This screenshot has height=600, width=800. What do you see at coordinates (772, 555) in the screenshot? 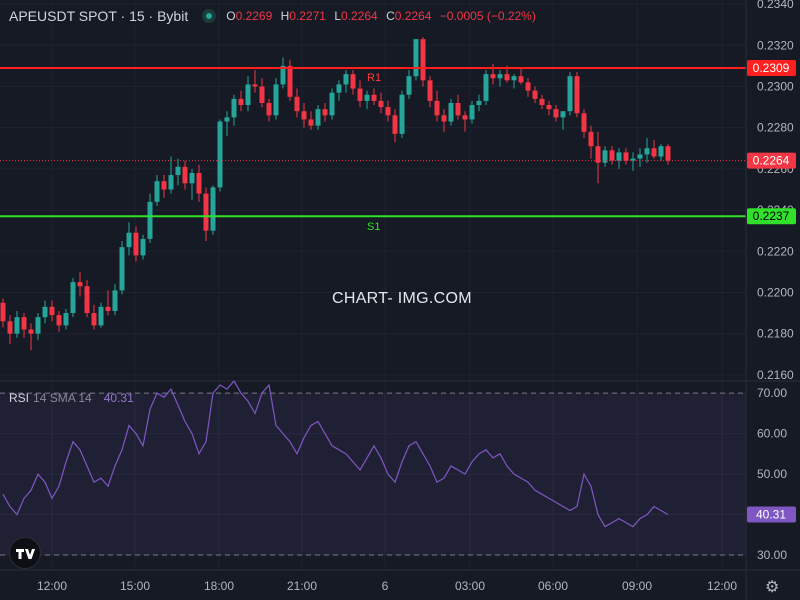
I see `rsi-tick-label: 30.00` at bounding box center [772, 555].